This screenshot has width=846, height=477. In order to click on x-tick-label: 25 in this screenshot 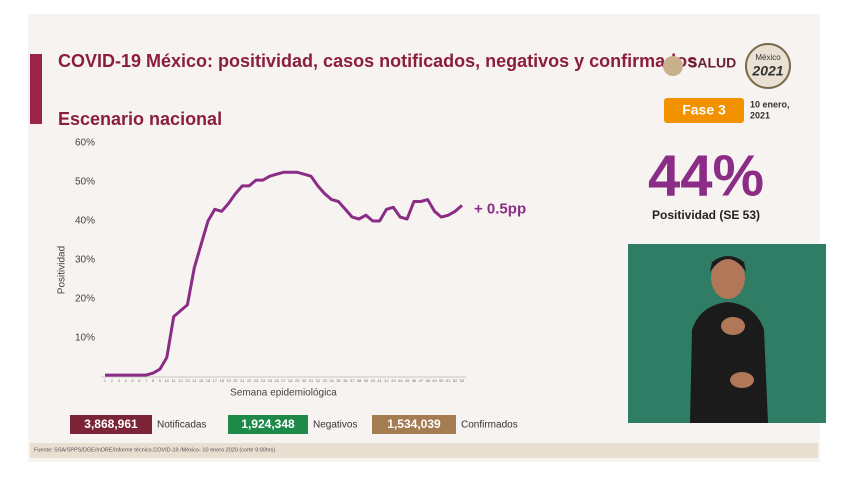, I will do `click(270, 380)`.